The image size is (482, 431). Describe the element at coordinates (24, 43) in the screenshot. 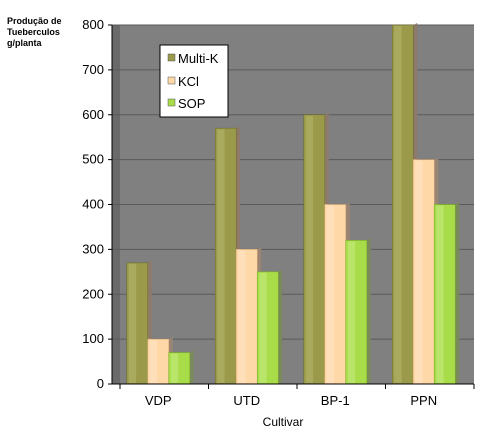

I see `y-axis-title-line-3: g/planta` at that location.